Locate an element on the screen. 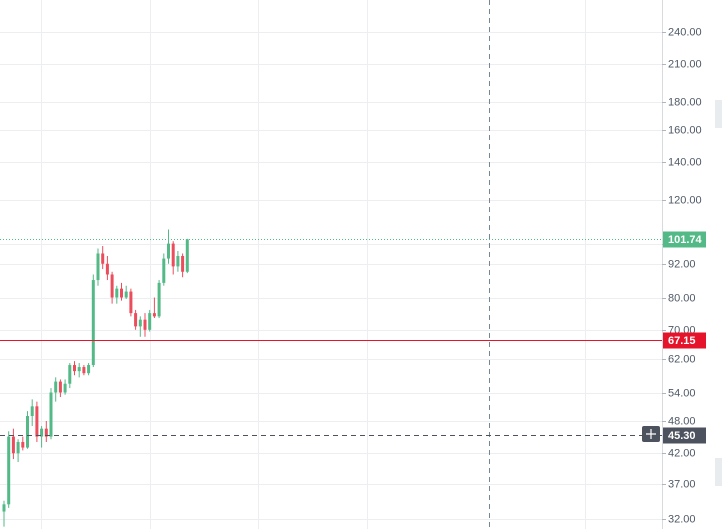  y-tick-label: 210.00 is located at coordinates (685, 64).